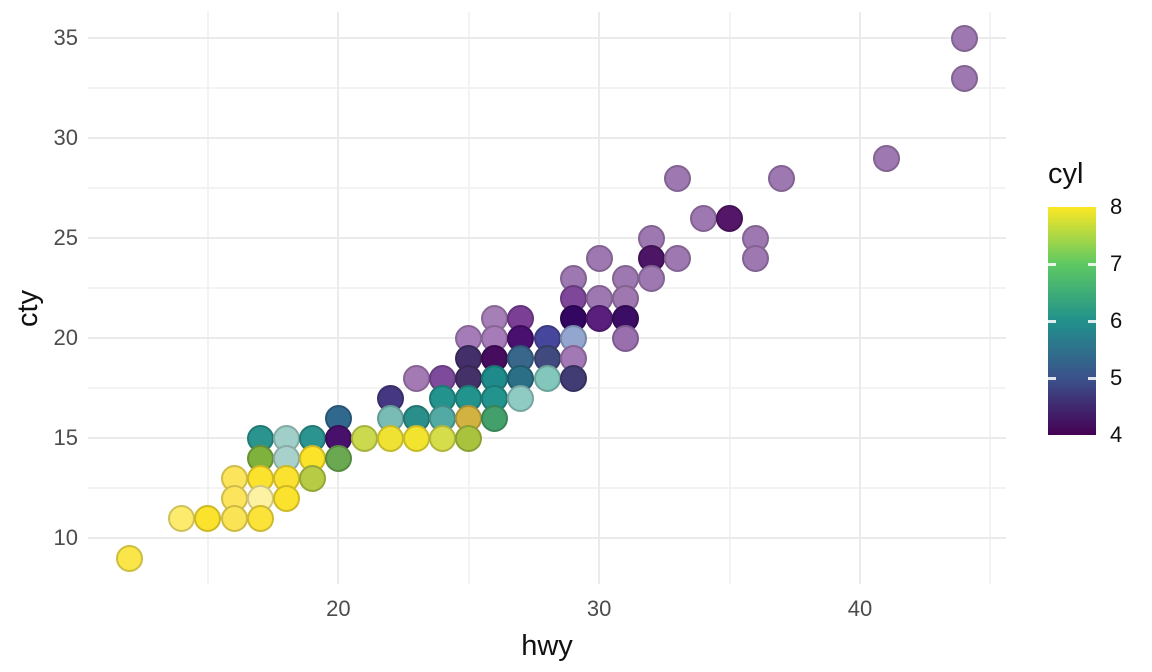 The image size is (1152, 672). Describe the element at coordinates (65, 37) in the screenshot. I see `y-tick-label: 35` at that location.